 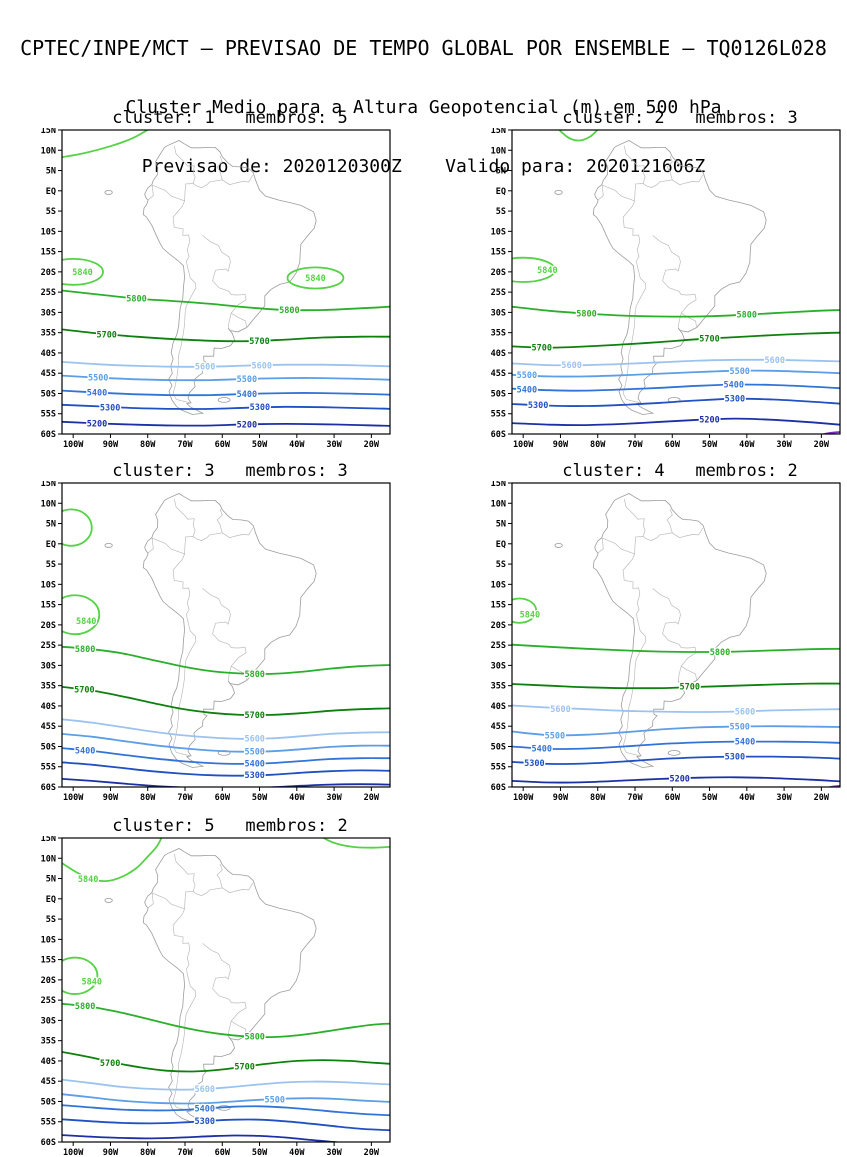 I want to click on lat-tick-label: 5S, so click(x=51, y=212).